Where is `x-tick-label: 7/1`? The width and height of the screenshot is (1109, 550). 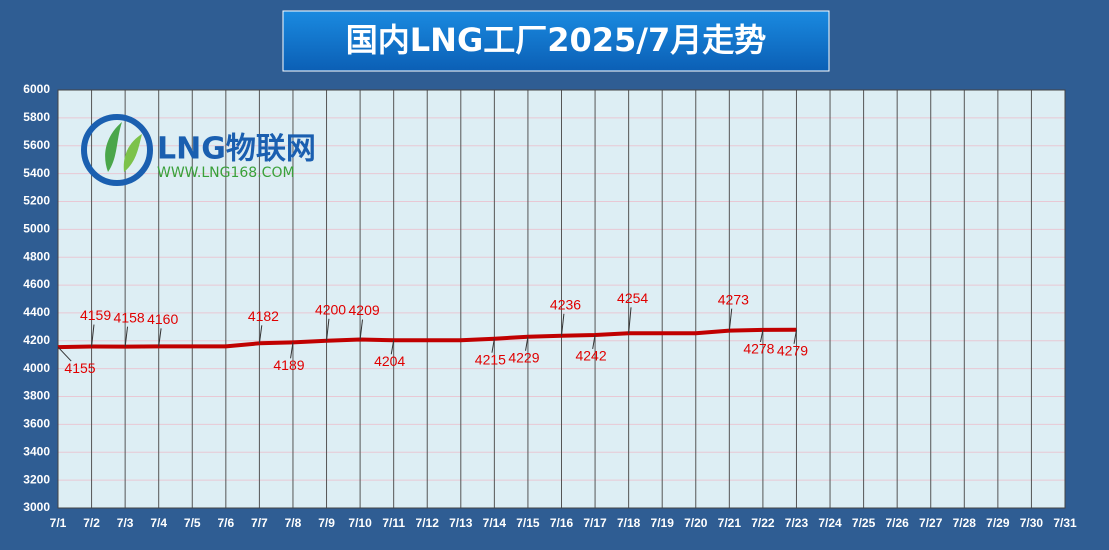
x-tick-label: 7/1 is located at coordinates (58, 523).